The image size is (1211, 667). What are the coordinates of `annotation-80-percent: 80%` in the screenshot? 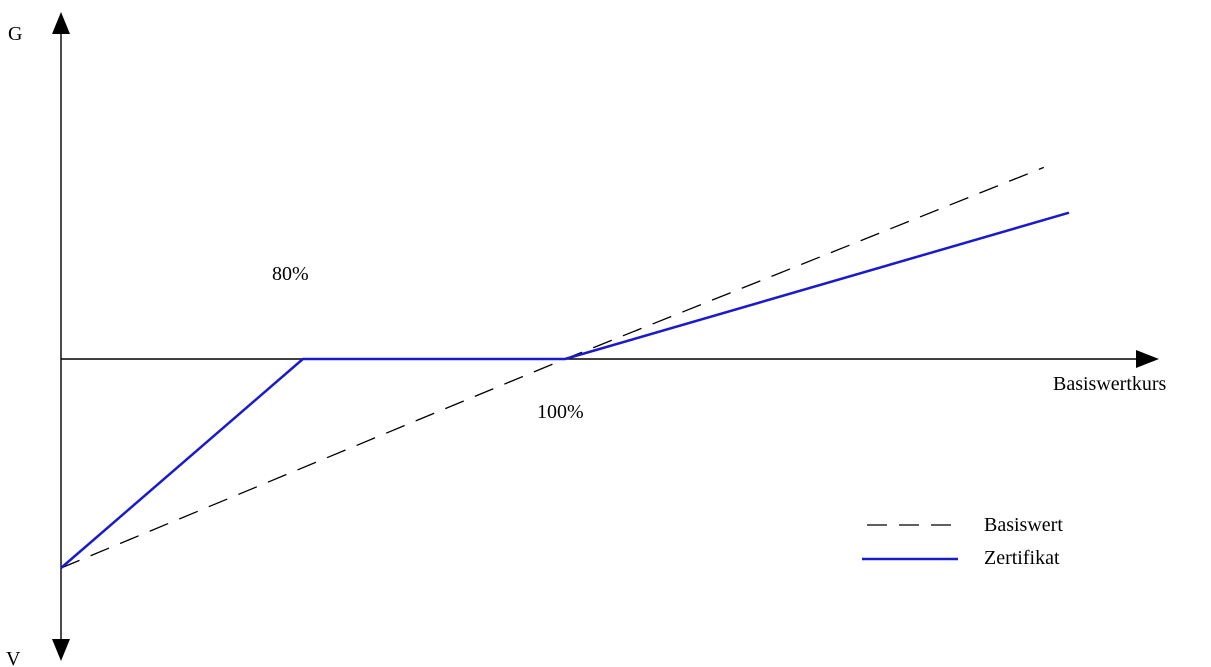 It's located at (290, 274).